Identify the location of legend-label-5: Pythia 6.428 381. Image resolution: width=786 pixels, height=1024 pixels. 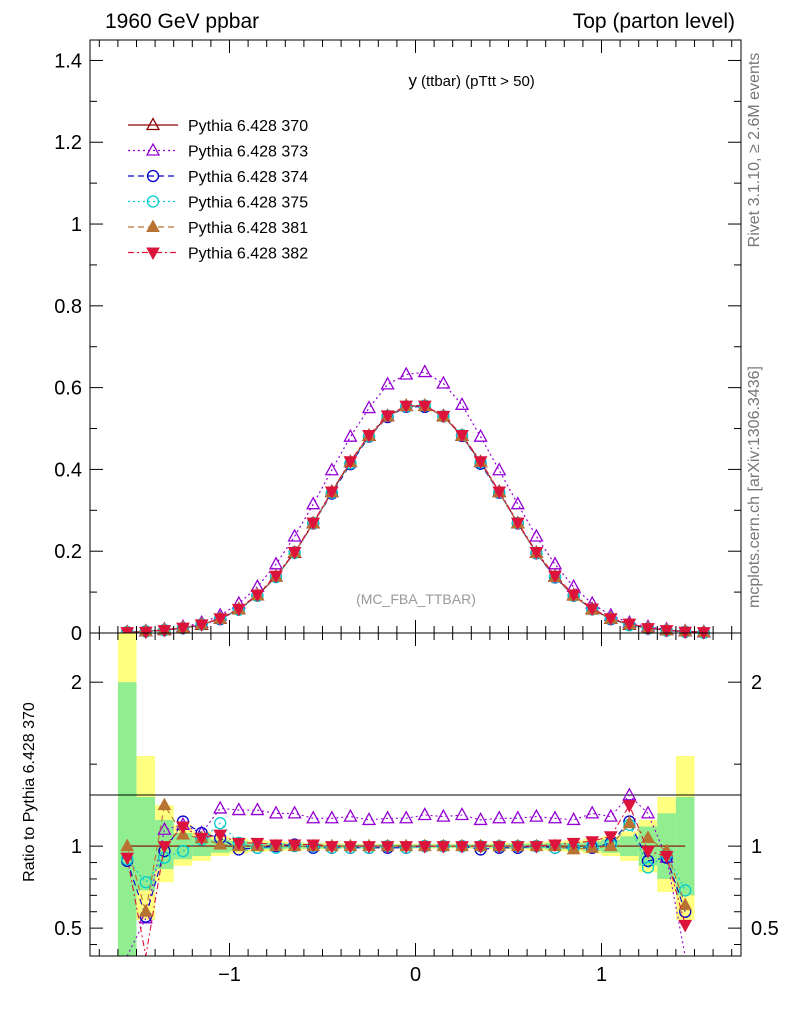
(248, 228).